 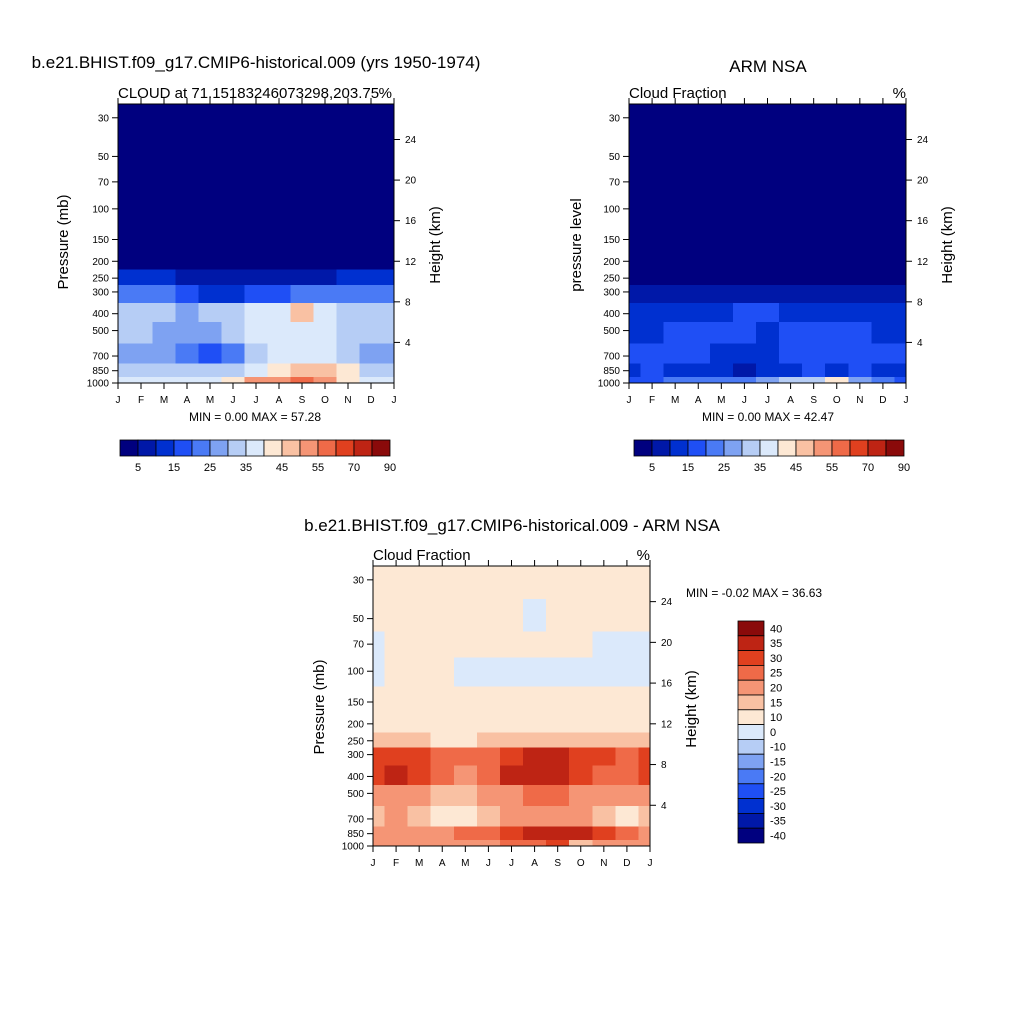 What do you see at coordinates (100, 279) in the screenshot?
I see `y-tick-label: 250` at bounding box center [100, 279].